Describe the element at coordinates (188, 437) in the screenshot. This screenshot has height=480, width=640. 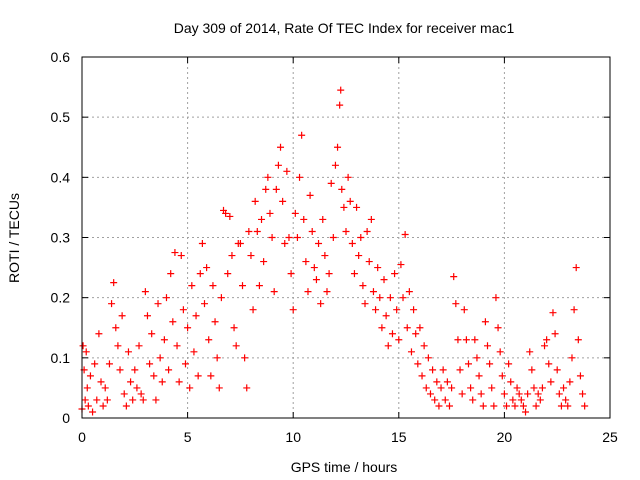
I see `x-tick-label: 5` at that location.